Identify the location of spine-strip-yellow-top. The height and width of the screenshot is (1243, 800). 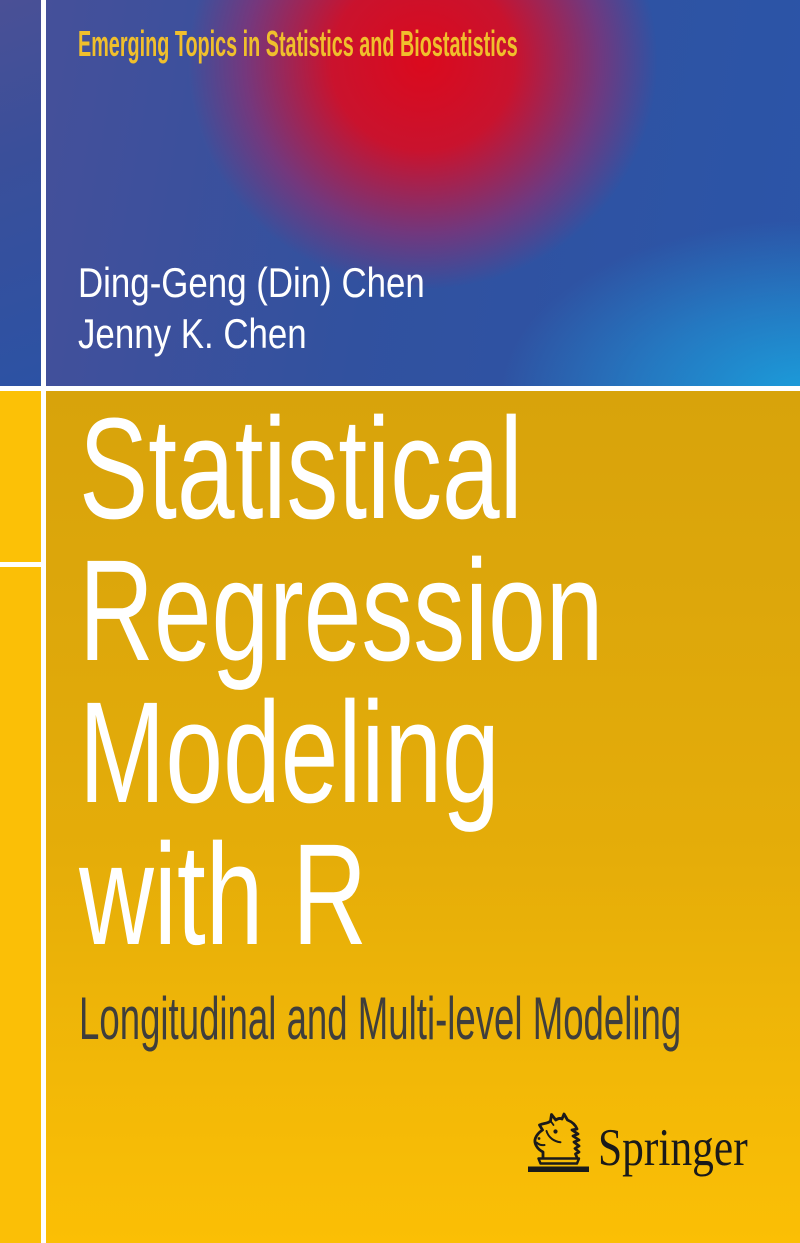
(20, 476).